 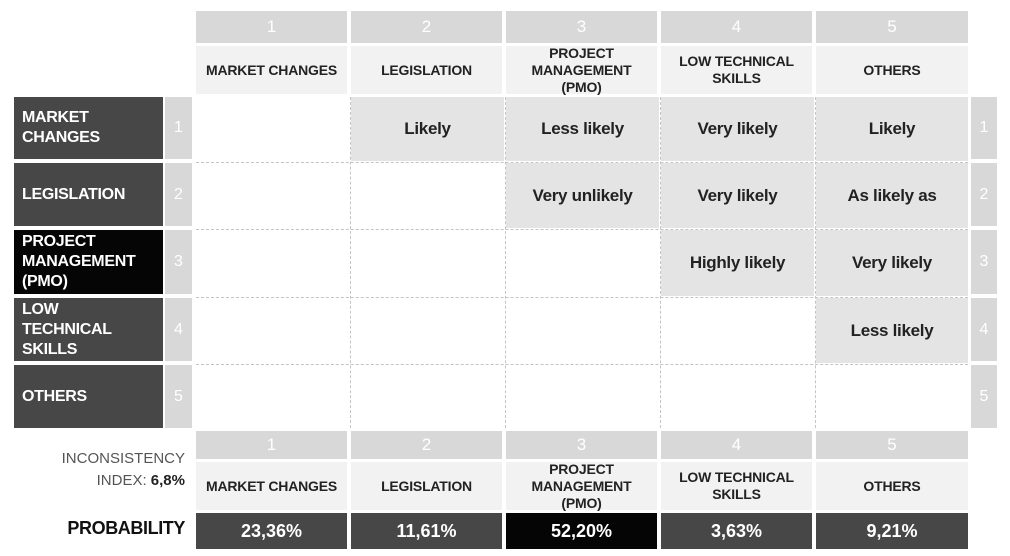 What do you see at coordinates (892, 27) in the screenshot?
I see `col-number-5: 5` at bounding box center [892, 27].